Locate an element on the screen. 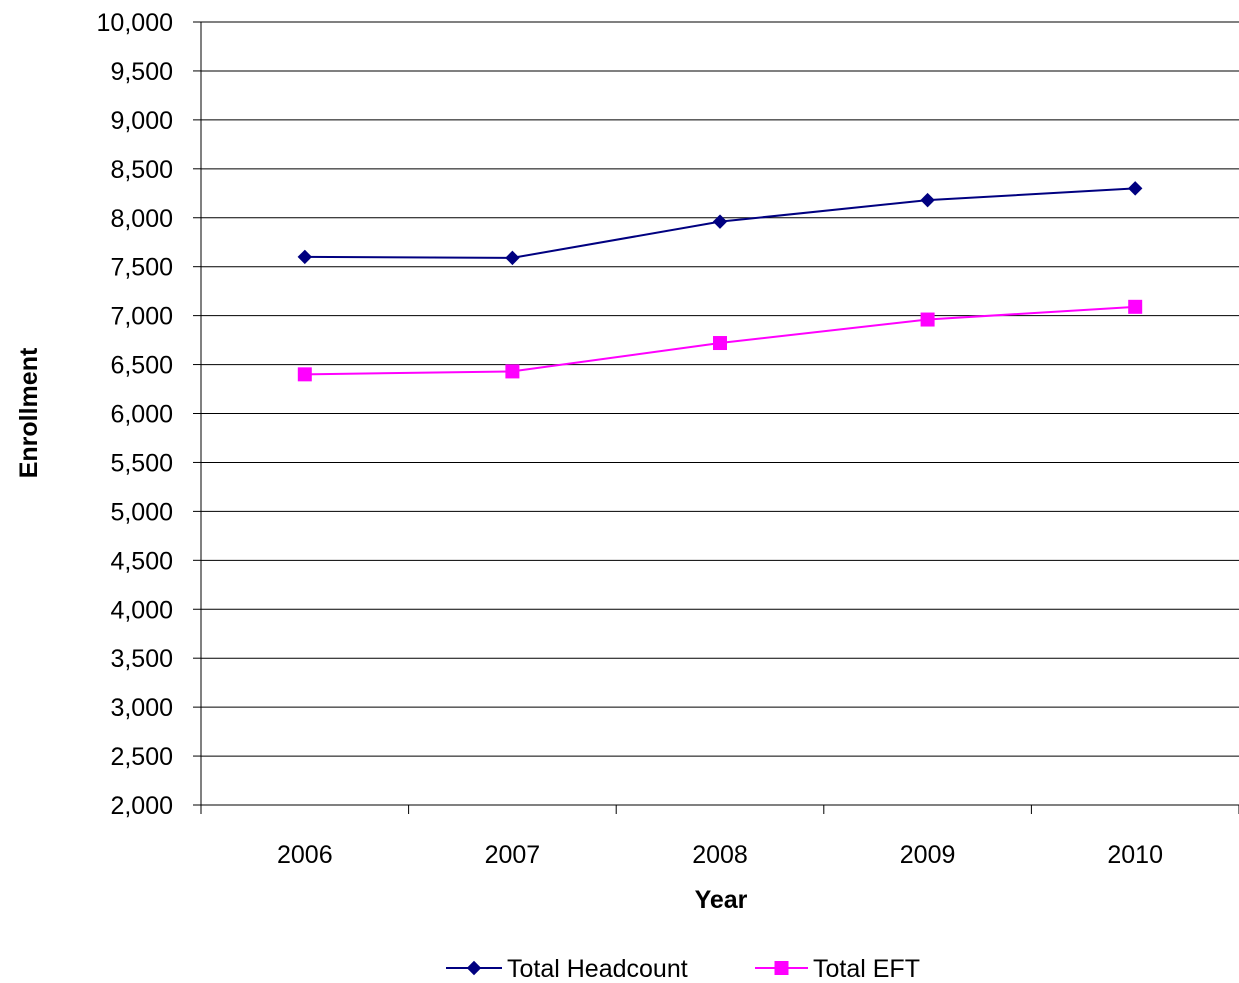  y-tick-label: 8,000 is located at coordinates (141, 219).